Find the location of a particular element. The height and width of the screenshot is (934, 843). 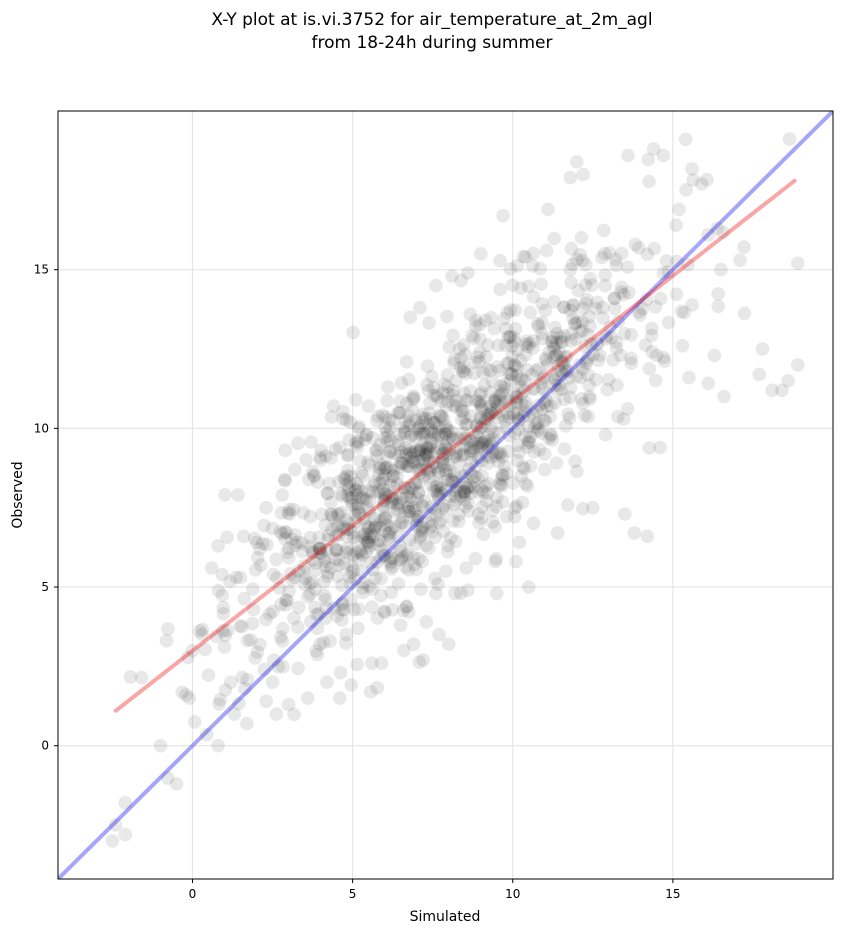

x-tick-label: 5 is located at coordinates (353, 894).